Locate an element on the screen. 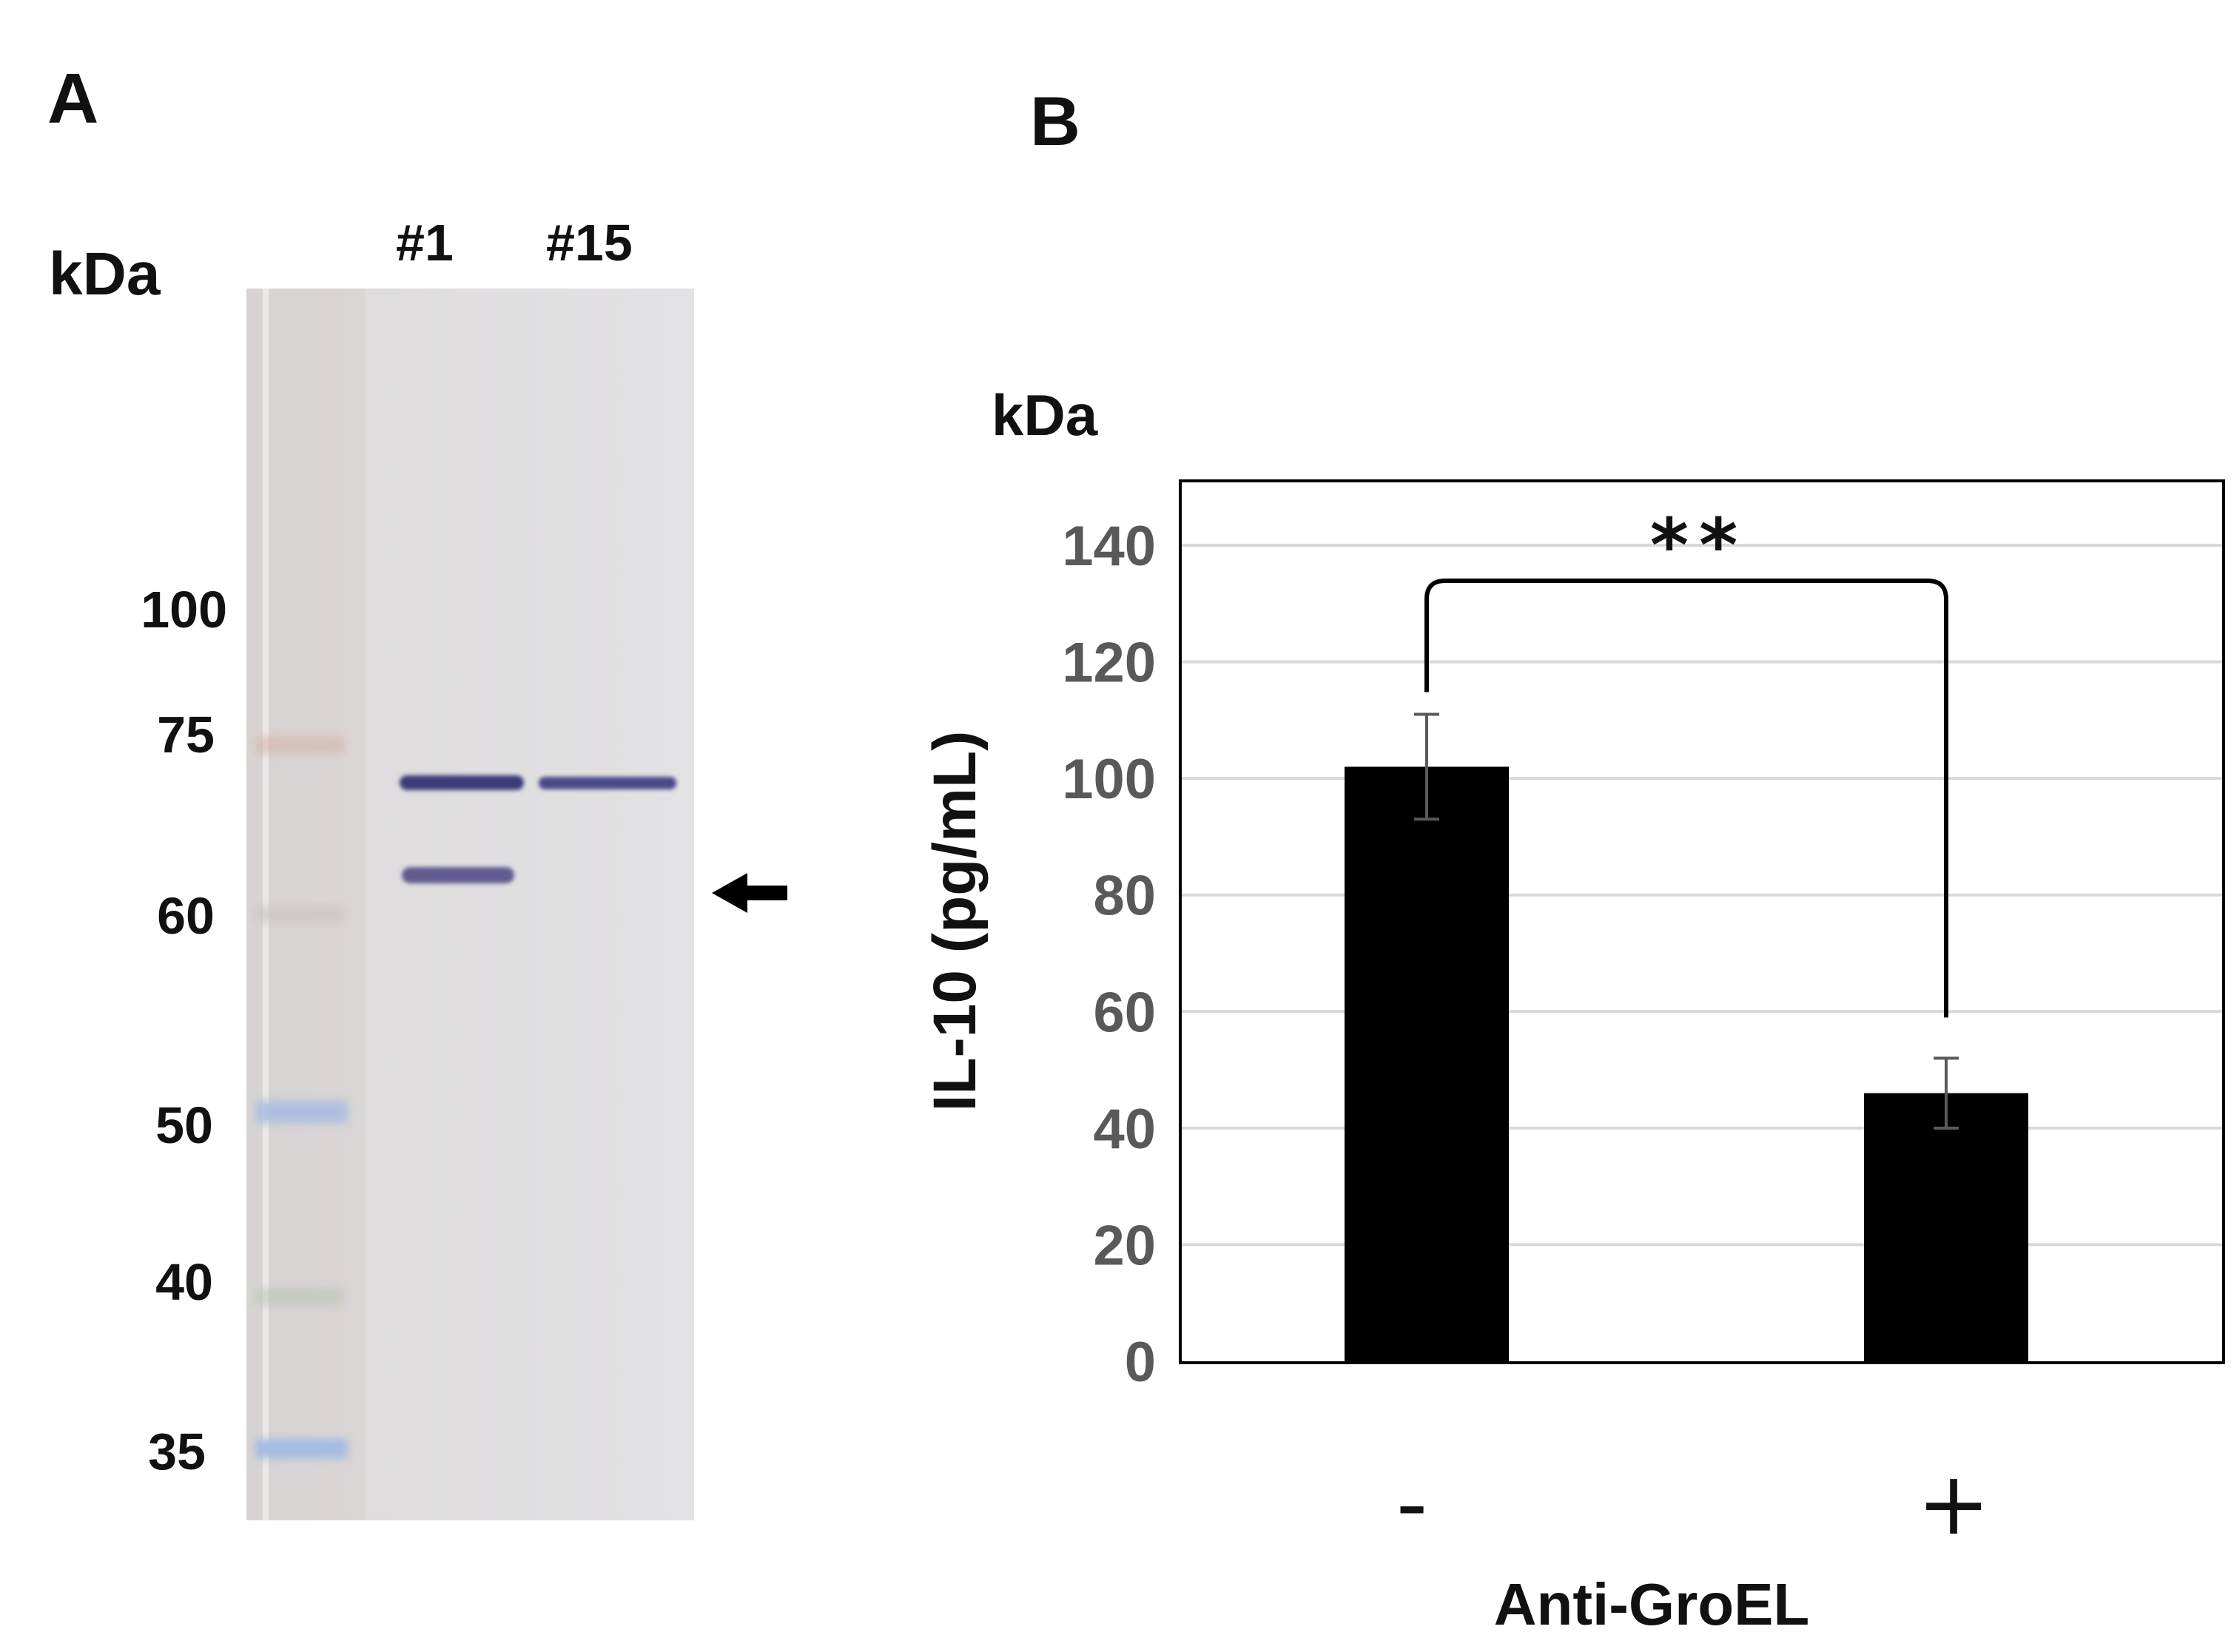 This screenshot has height=1652, width=2234. band-lane1-upper is located at coordinates (462, 782).